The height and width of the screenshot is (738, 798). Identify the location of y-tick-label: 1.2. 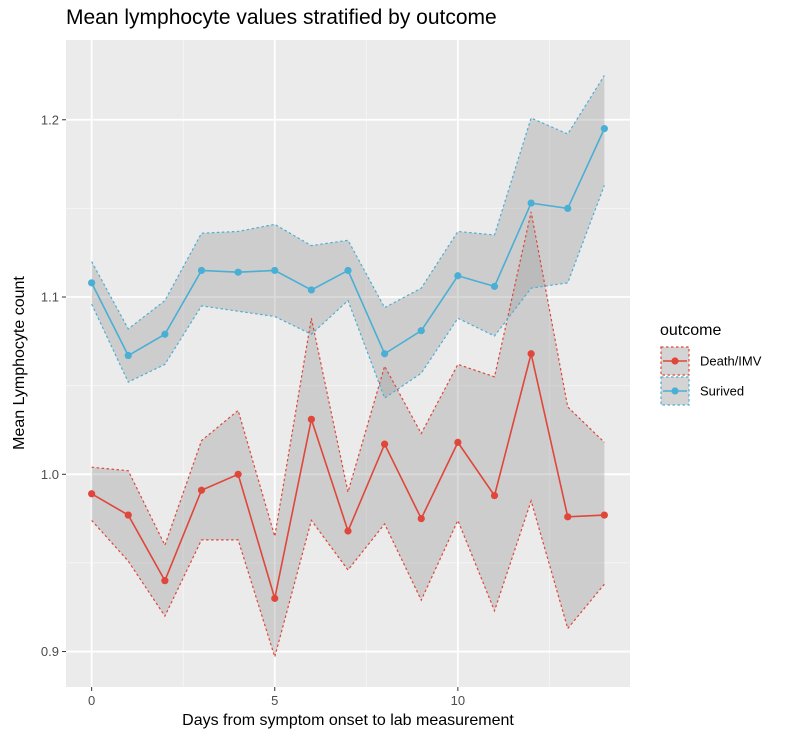
(50, 119).